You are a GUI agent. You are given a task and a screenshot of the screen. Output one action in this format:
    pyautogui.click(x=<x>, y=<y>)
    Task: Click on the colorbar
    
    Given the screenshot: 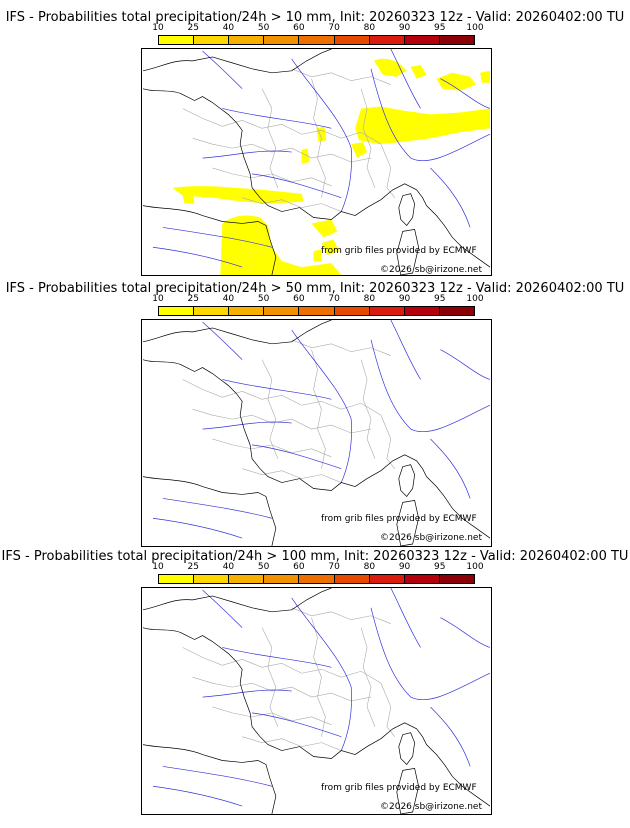 What is the action you would take?
    pyautogui.click(x=316, y=40)
    